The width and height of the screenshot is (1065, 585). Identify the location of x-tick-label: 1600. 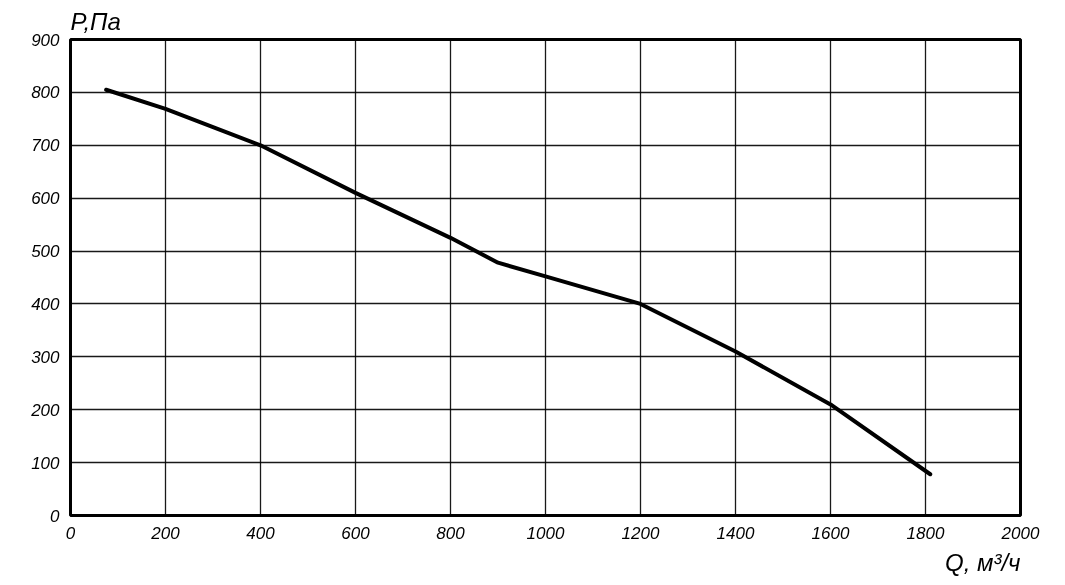
(830, 533).